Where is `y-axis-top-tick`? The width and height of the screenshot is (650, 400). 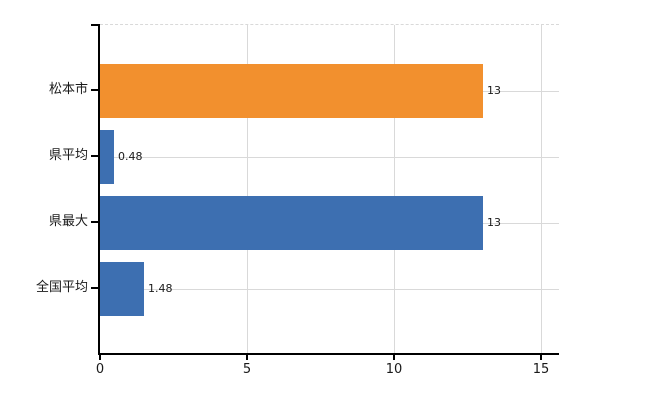
y-axis-top-tick is located at coordinates (94, 25).